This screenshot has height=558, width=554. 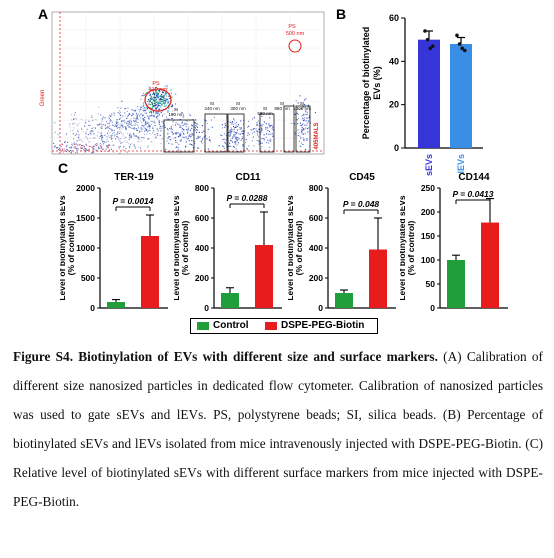 What do you see at coordinates (474, 177) in the screenshot?
I see `chart-title: CD144` at bounding box center [474, 177].